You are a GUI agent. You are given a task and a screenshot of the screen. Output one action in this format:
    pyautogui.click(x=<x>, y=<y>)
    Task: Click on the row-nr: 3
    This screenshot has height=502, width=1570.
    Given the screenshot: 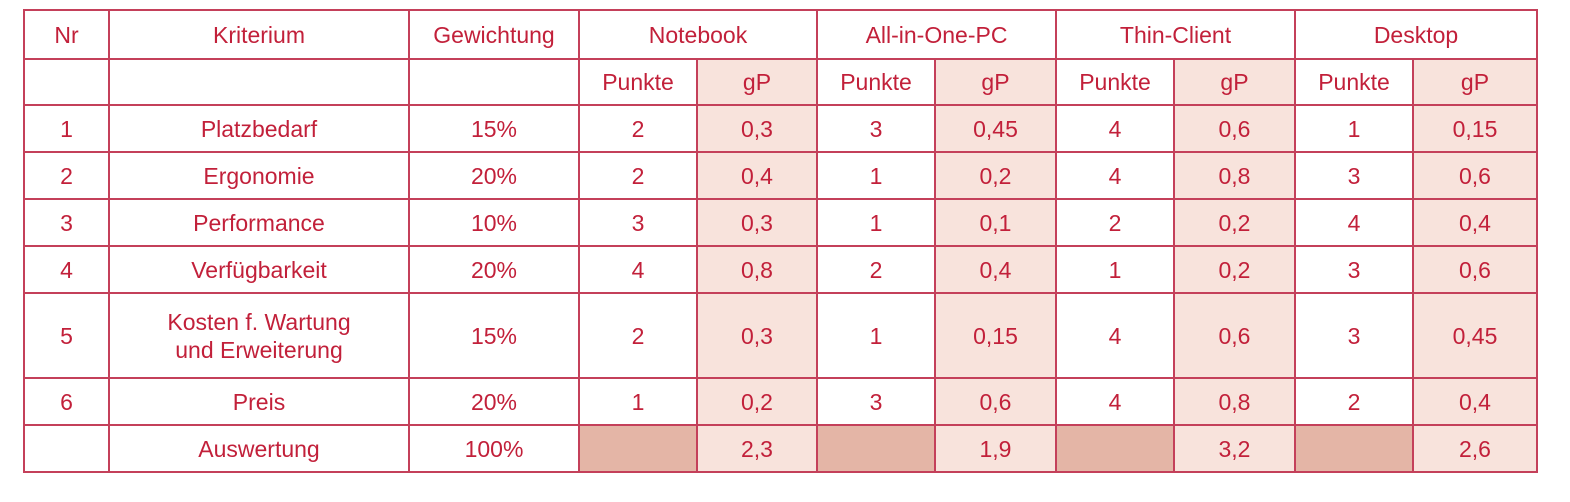 What is the action you would take?
    pyautogui.click(x=66, y=222)
    